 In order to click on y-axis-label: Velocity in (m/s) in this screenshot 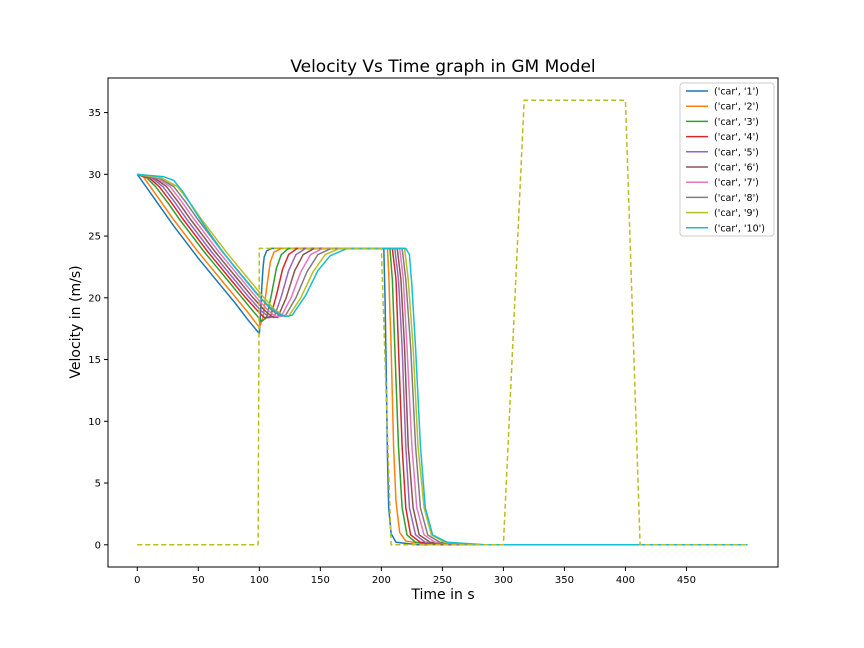, I will do `click(76, 321)`.